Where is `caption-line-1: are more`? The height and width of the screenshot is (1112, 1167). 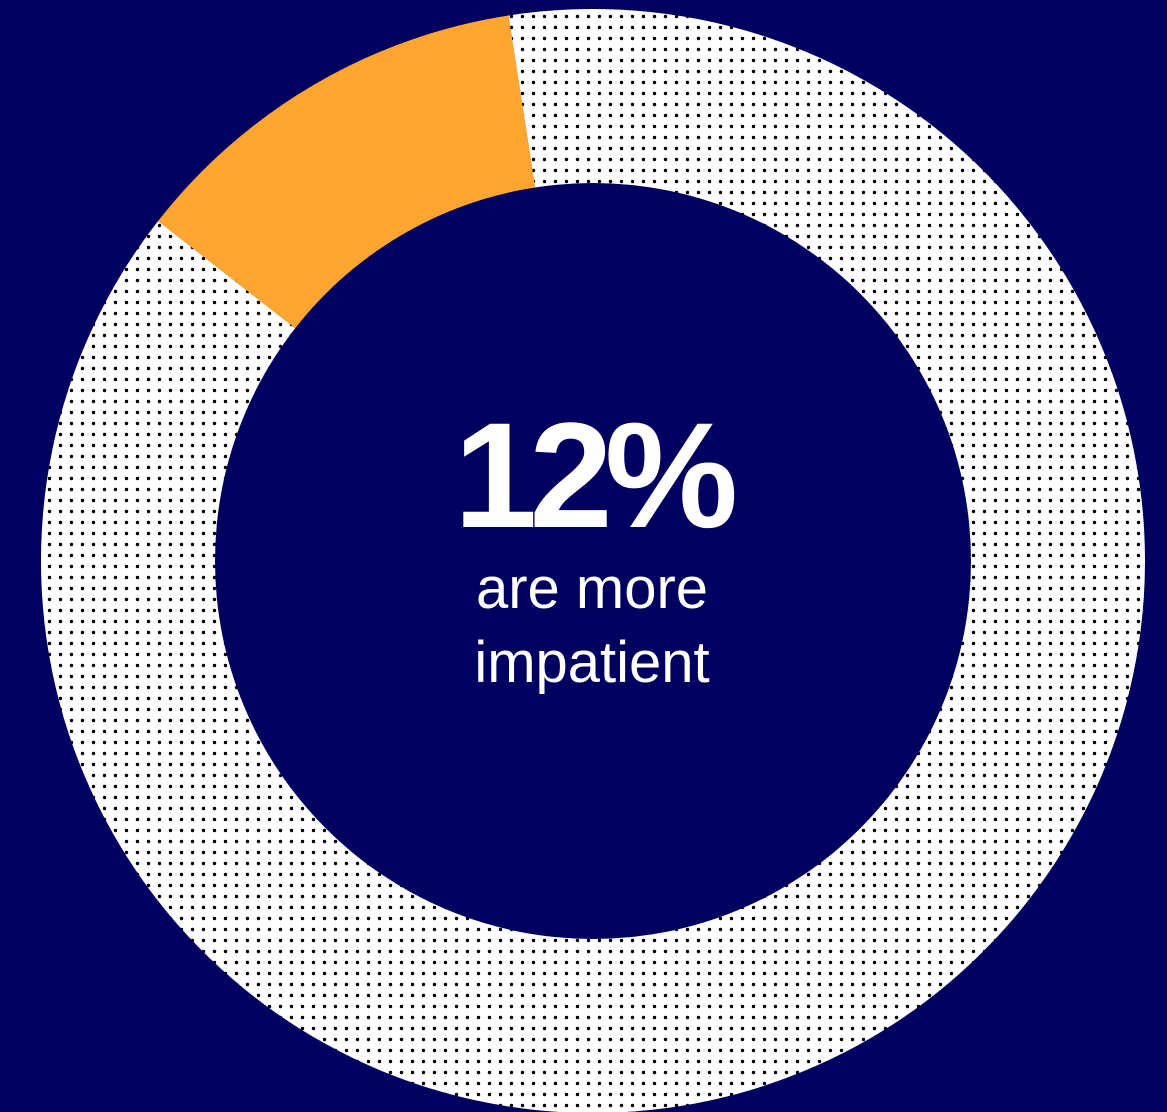 caption-line-1: are more is located at coordinates (592, 588).